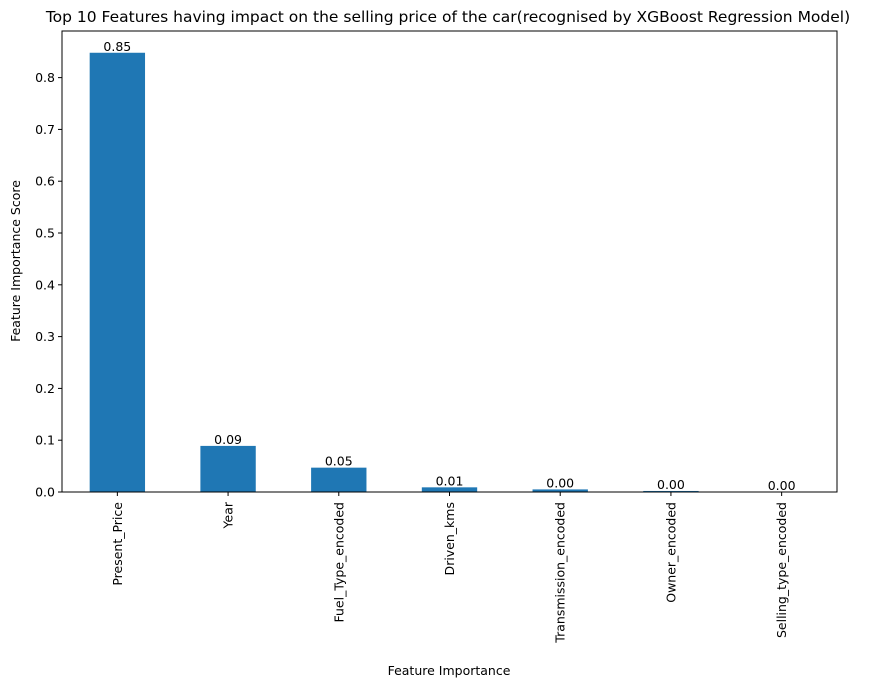 The image size is (891, 687). I want to click on y-tick-label: 0.8, so click(45, 77).